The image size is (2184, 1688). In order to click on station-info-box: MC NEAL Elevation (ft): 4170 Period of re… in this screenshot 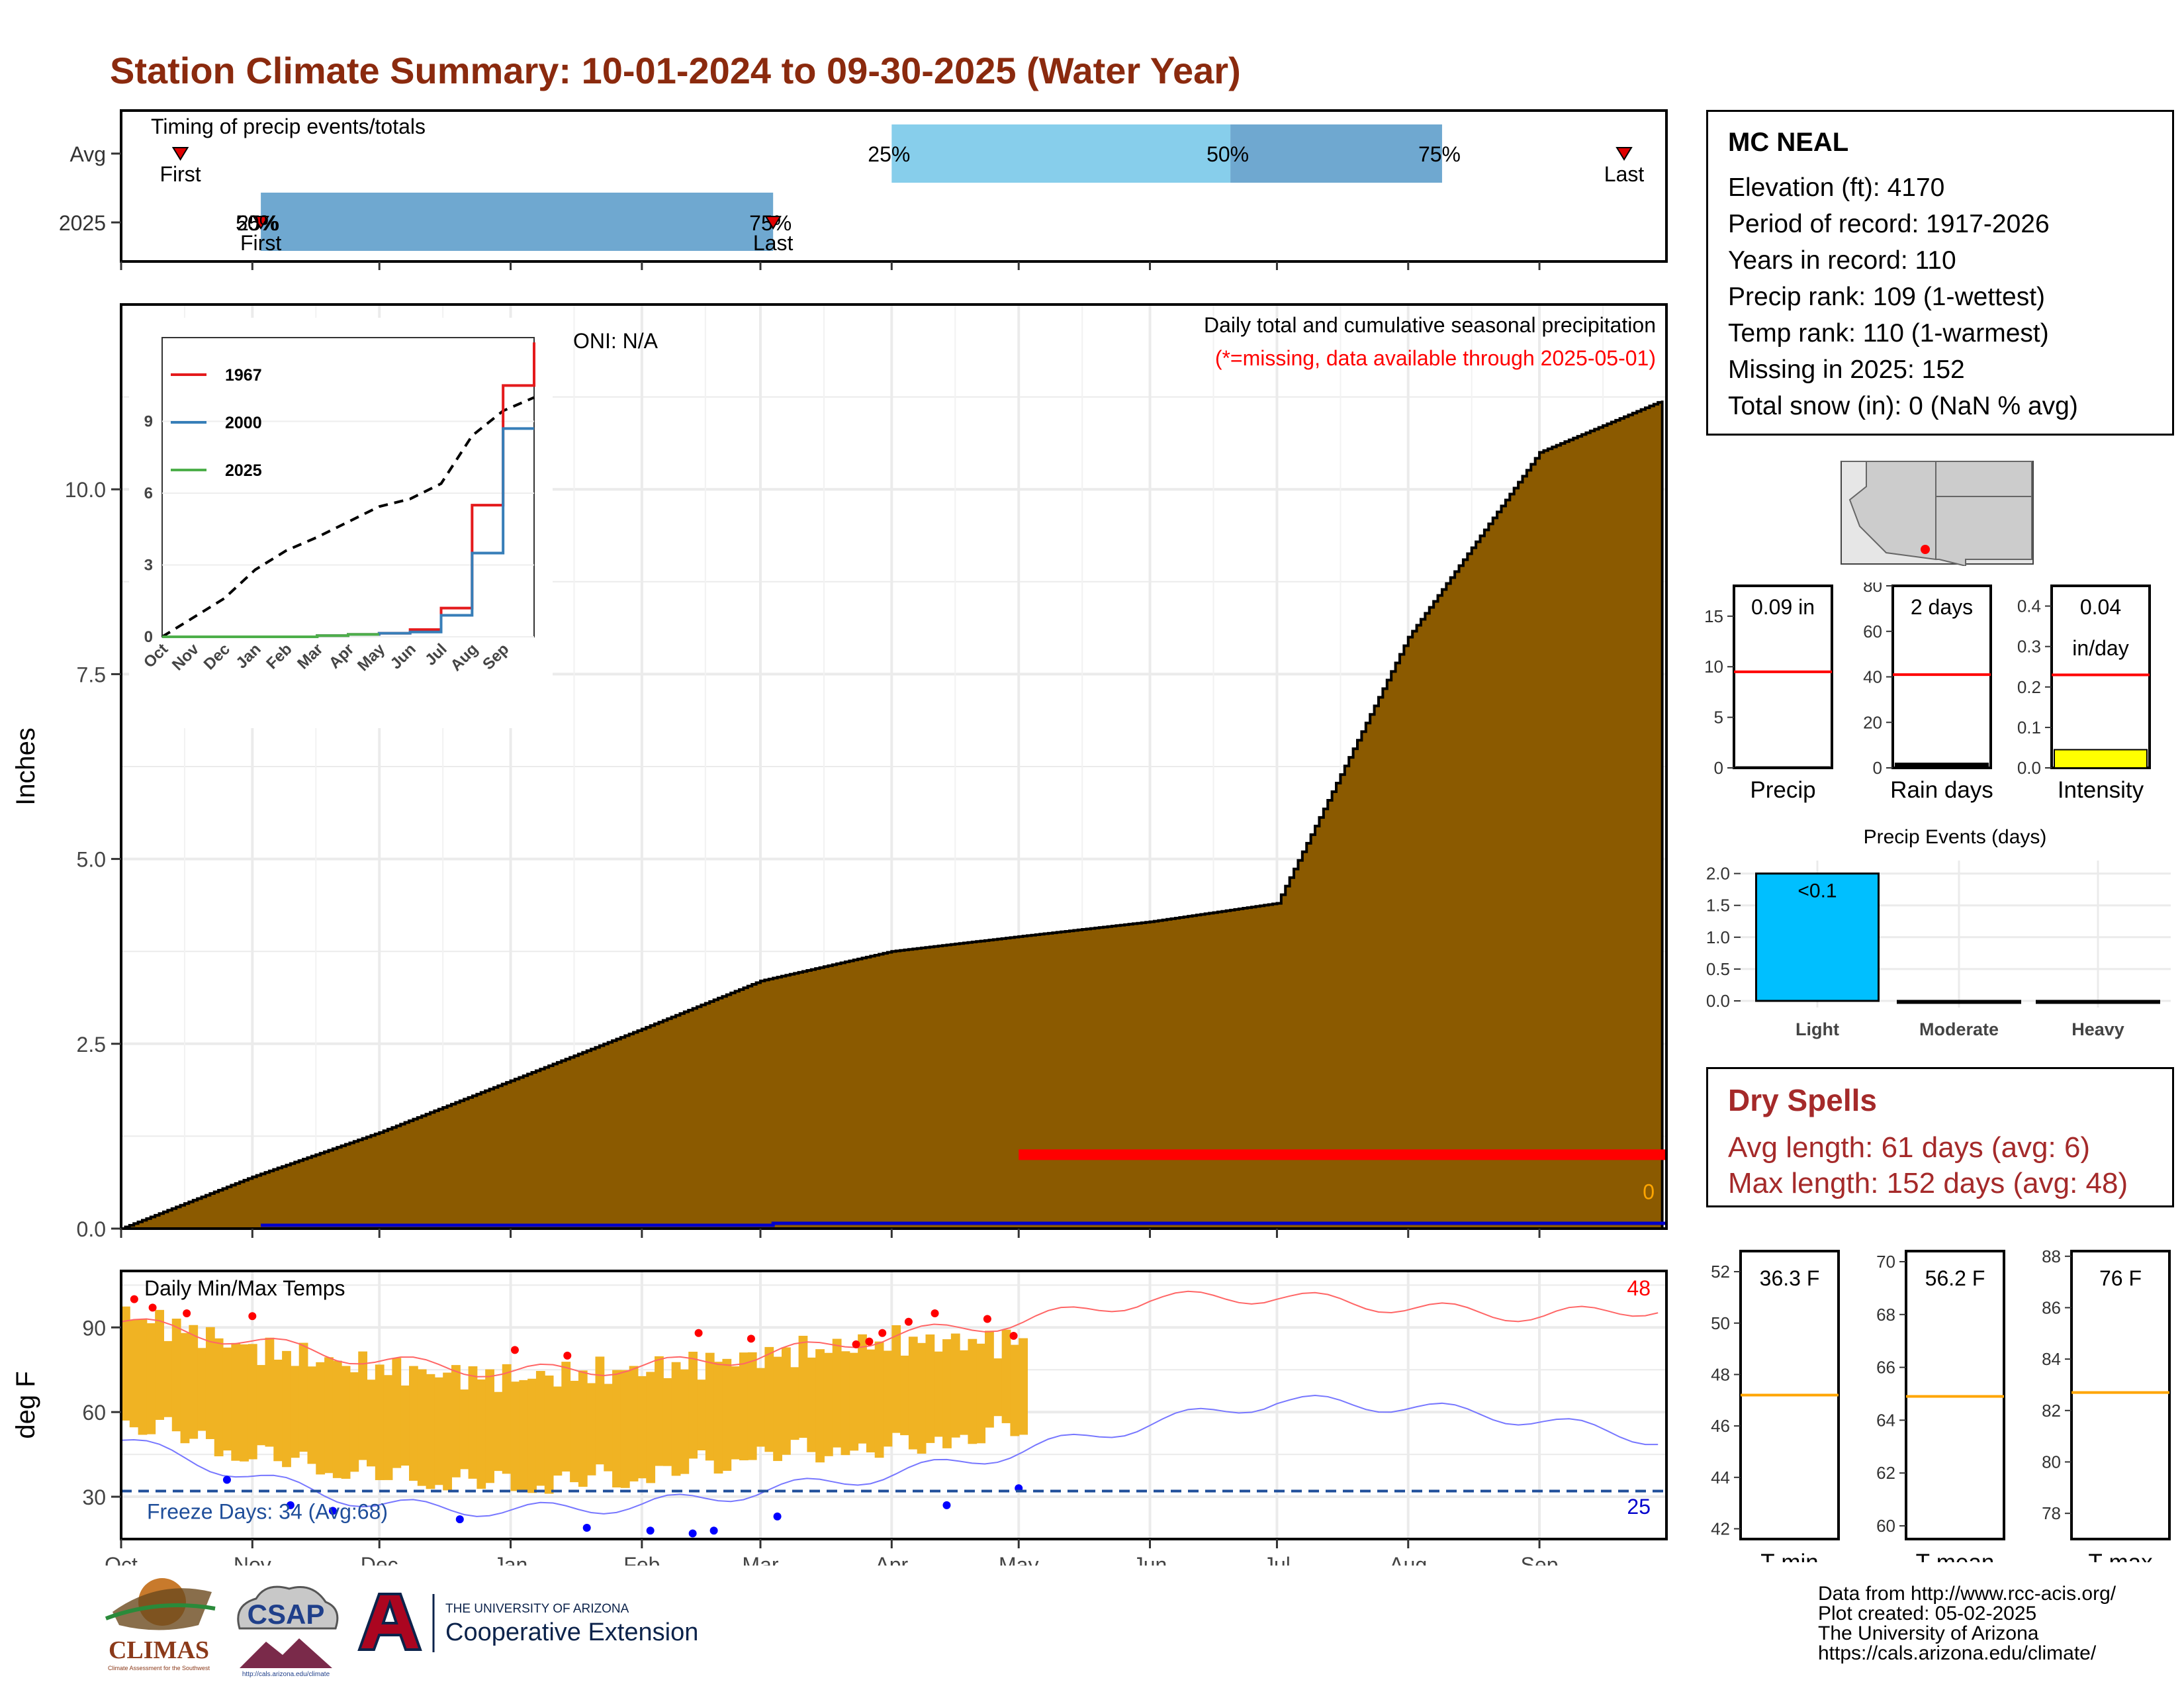, I will do `click(1940, 273)`.